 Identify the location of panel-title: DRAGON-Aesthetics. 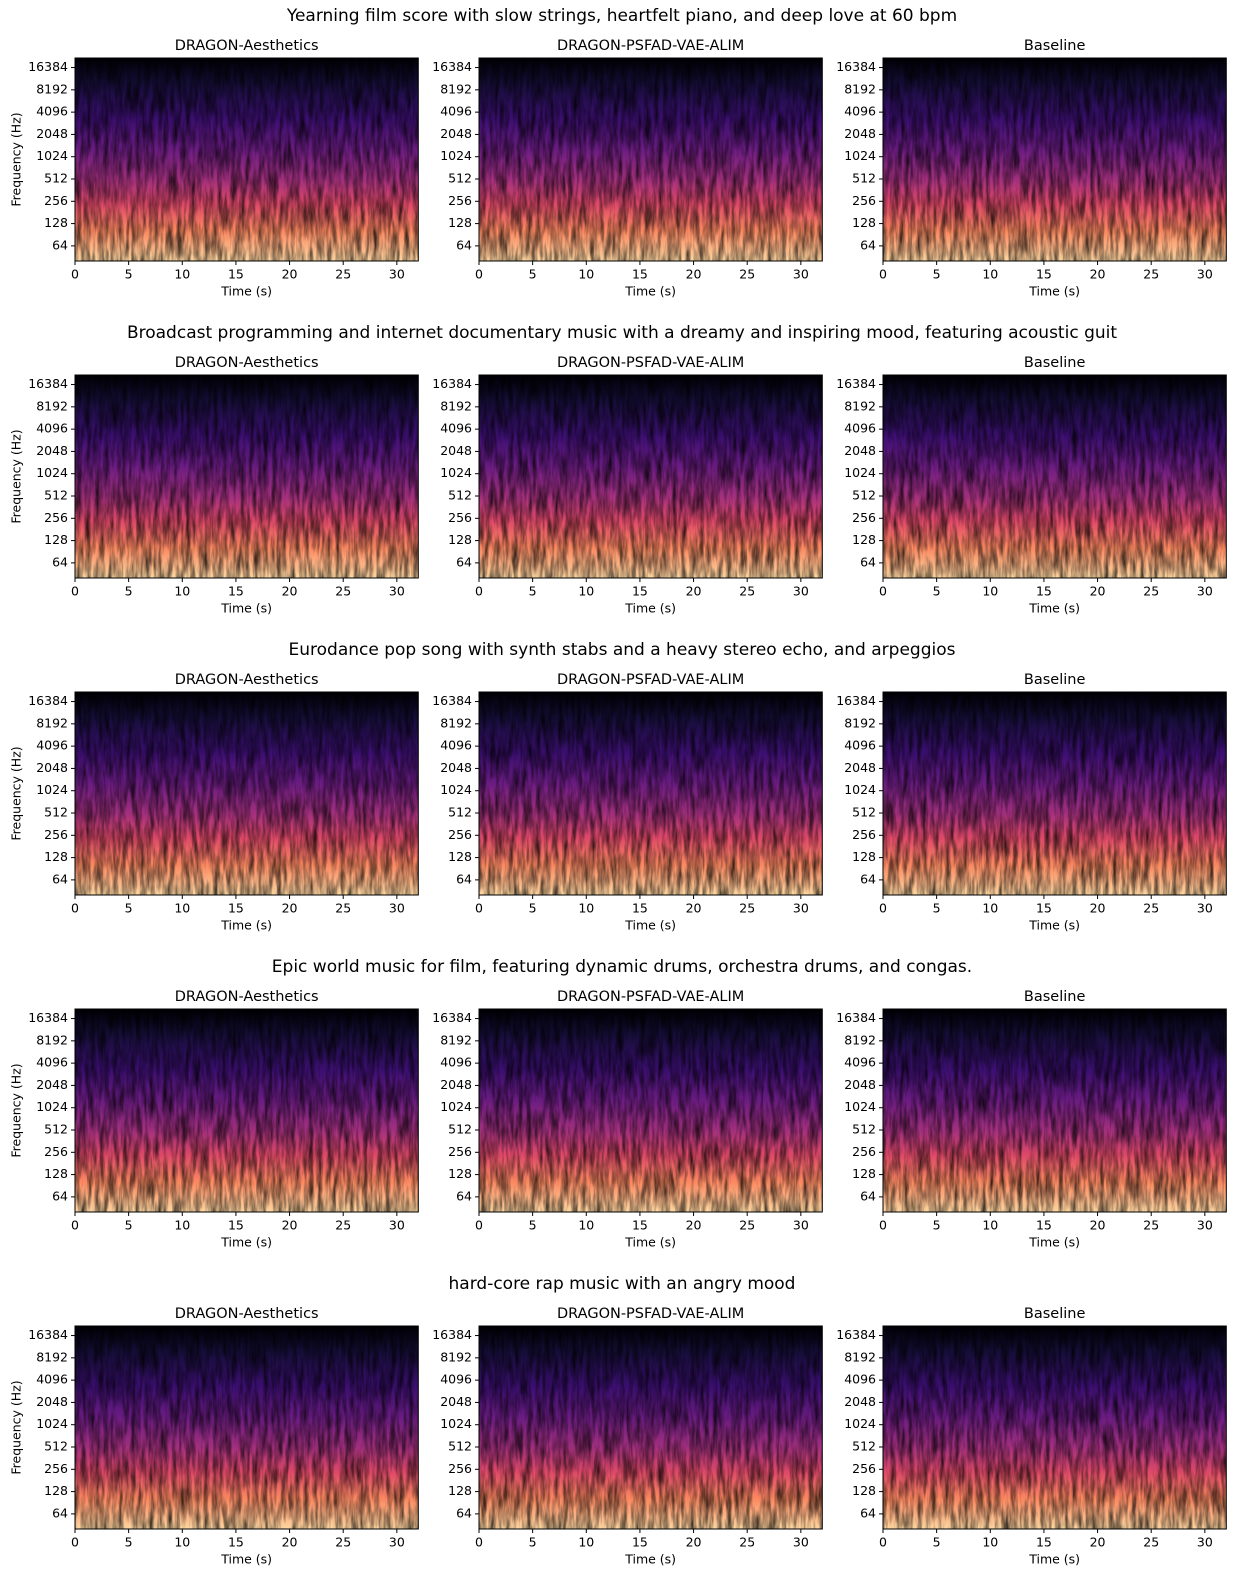
(247, 363).